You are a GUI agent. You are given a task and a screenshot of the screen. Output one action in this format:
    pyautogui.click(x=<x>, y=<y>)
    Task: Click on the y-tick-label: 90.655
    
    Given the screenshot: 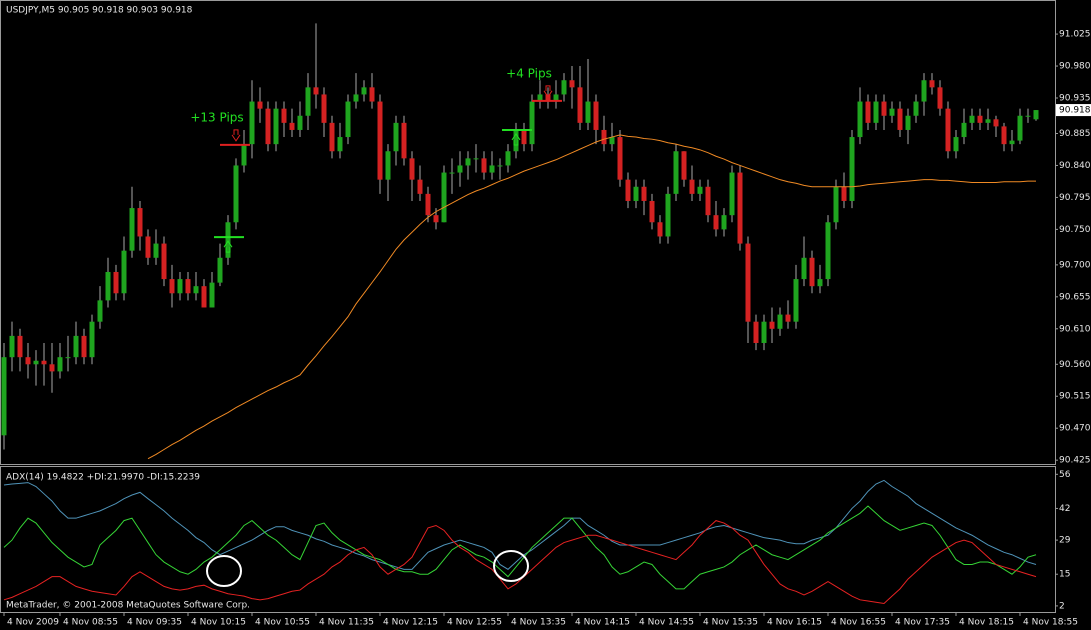 What is the action you would take?
    pyautogui.click(x=1075, y=297)
    